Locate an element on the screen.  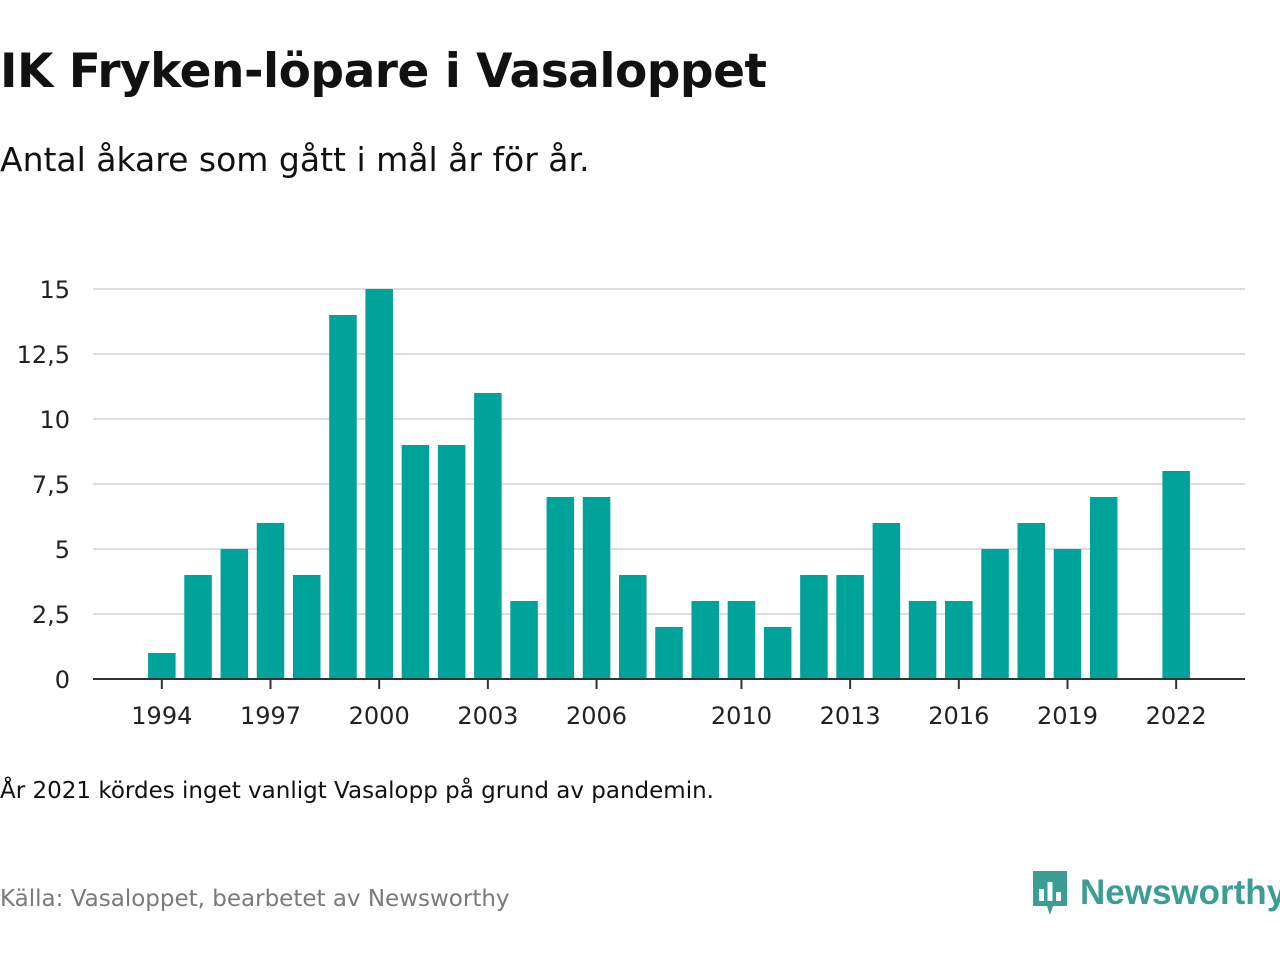
x-tick-label: 2016 is located at coordinates (958, 716).